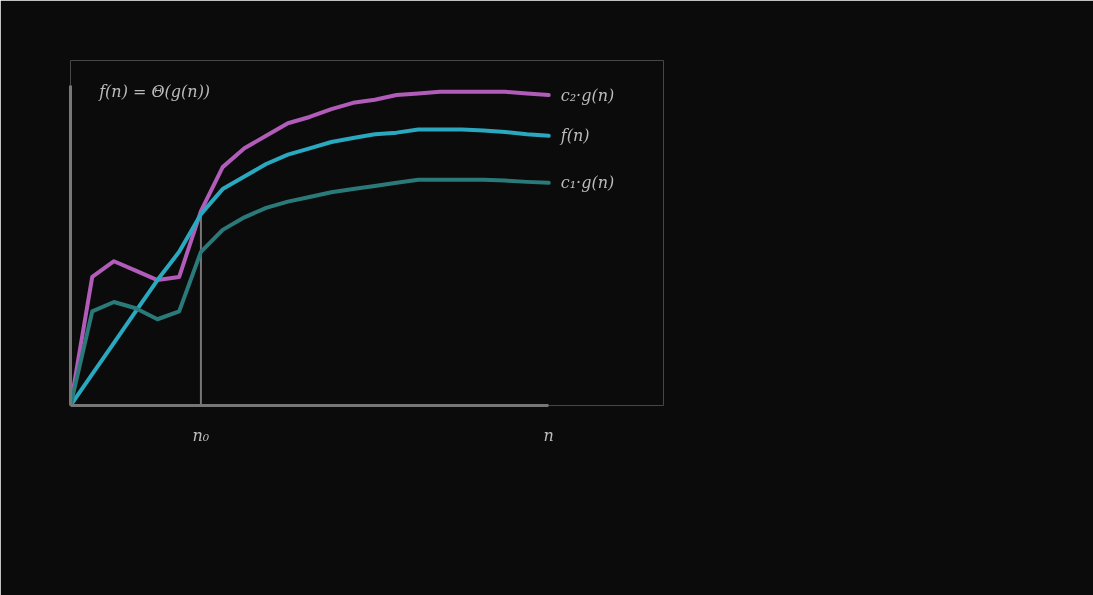  I want to click on annotation: f(n) = Θ(g(n)), so click(154, 92).